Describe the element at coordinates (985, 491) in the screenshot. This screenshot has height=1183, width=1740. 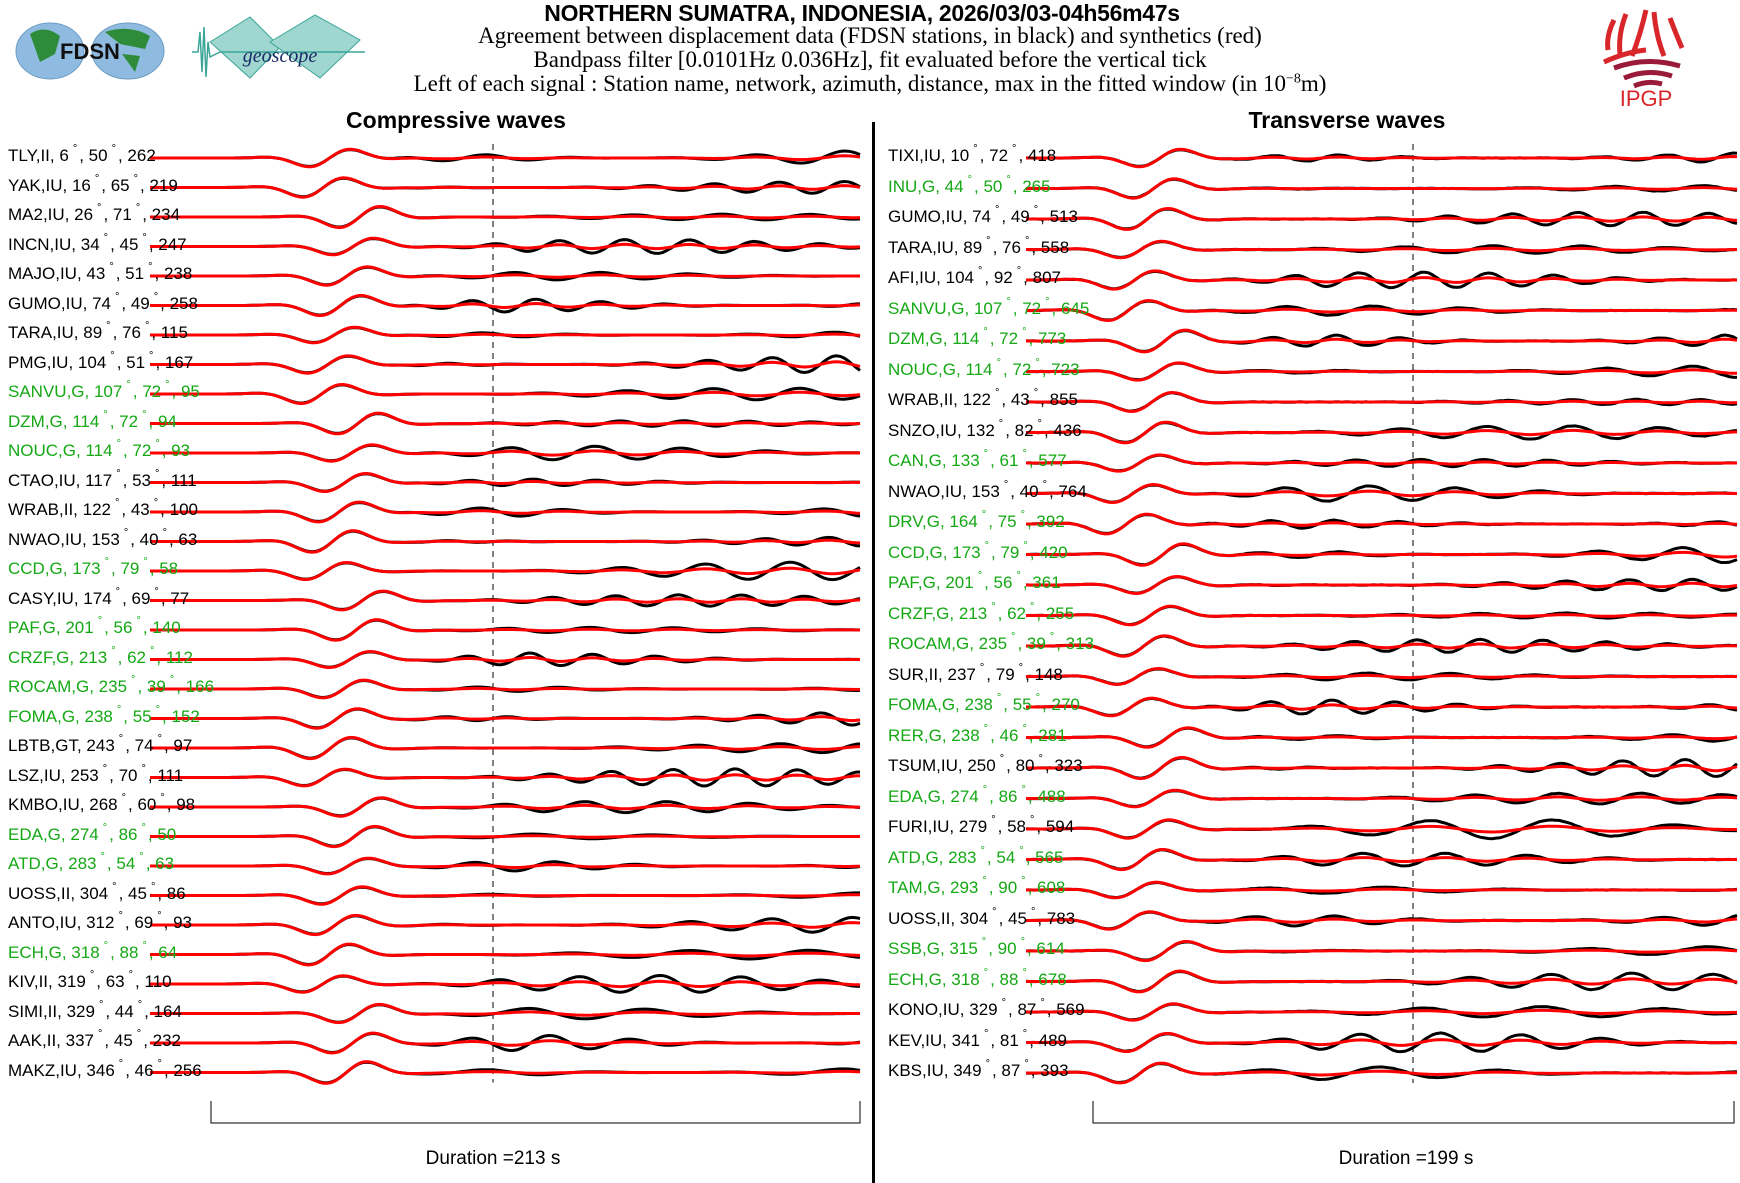
I see `azimuth: 153` at that location.